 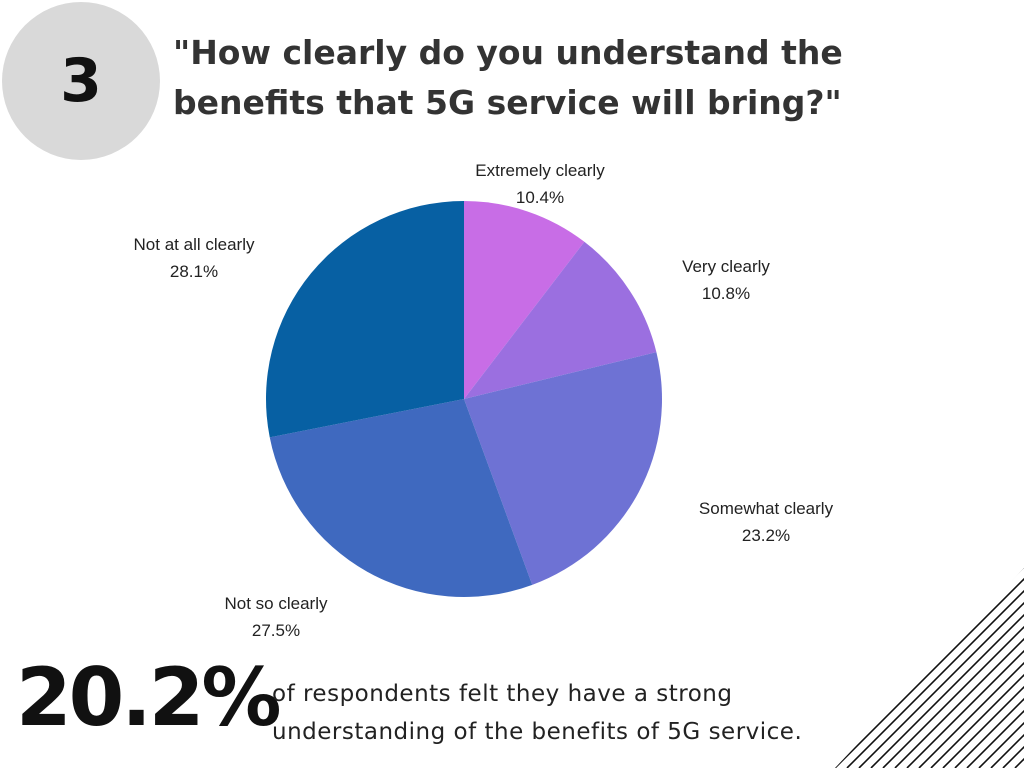 What do you see at coordinates (507, 102) in the screenshot?
I see `question-line-2: benefits that 5G service will bring?"` at bounding box center [507, 102].